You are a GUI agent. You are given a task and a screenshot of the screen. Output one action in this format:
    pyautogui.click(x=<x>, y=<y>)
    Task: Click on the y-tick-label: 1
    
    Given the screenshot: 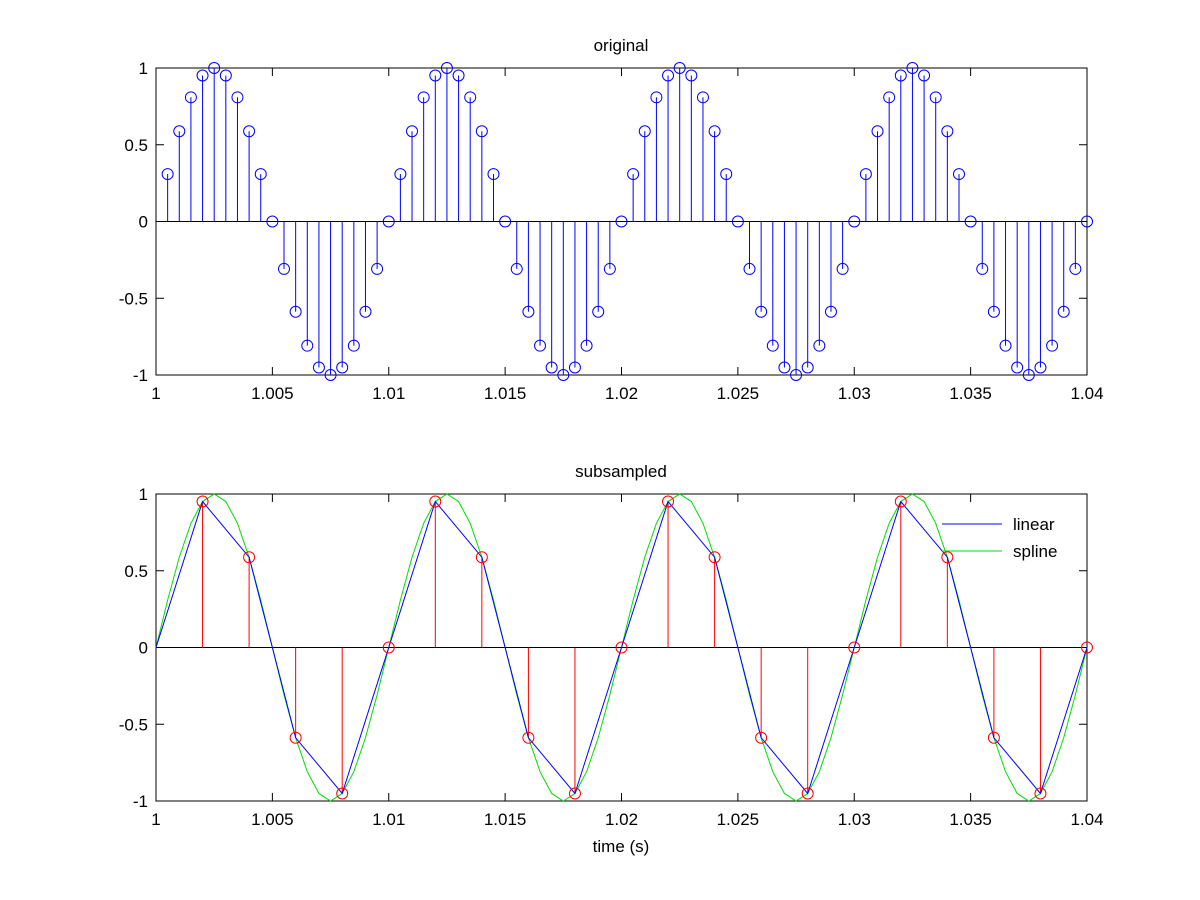 What is the action you would take?
    pyautogui.click(x=143, y=68)
    